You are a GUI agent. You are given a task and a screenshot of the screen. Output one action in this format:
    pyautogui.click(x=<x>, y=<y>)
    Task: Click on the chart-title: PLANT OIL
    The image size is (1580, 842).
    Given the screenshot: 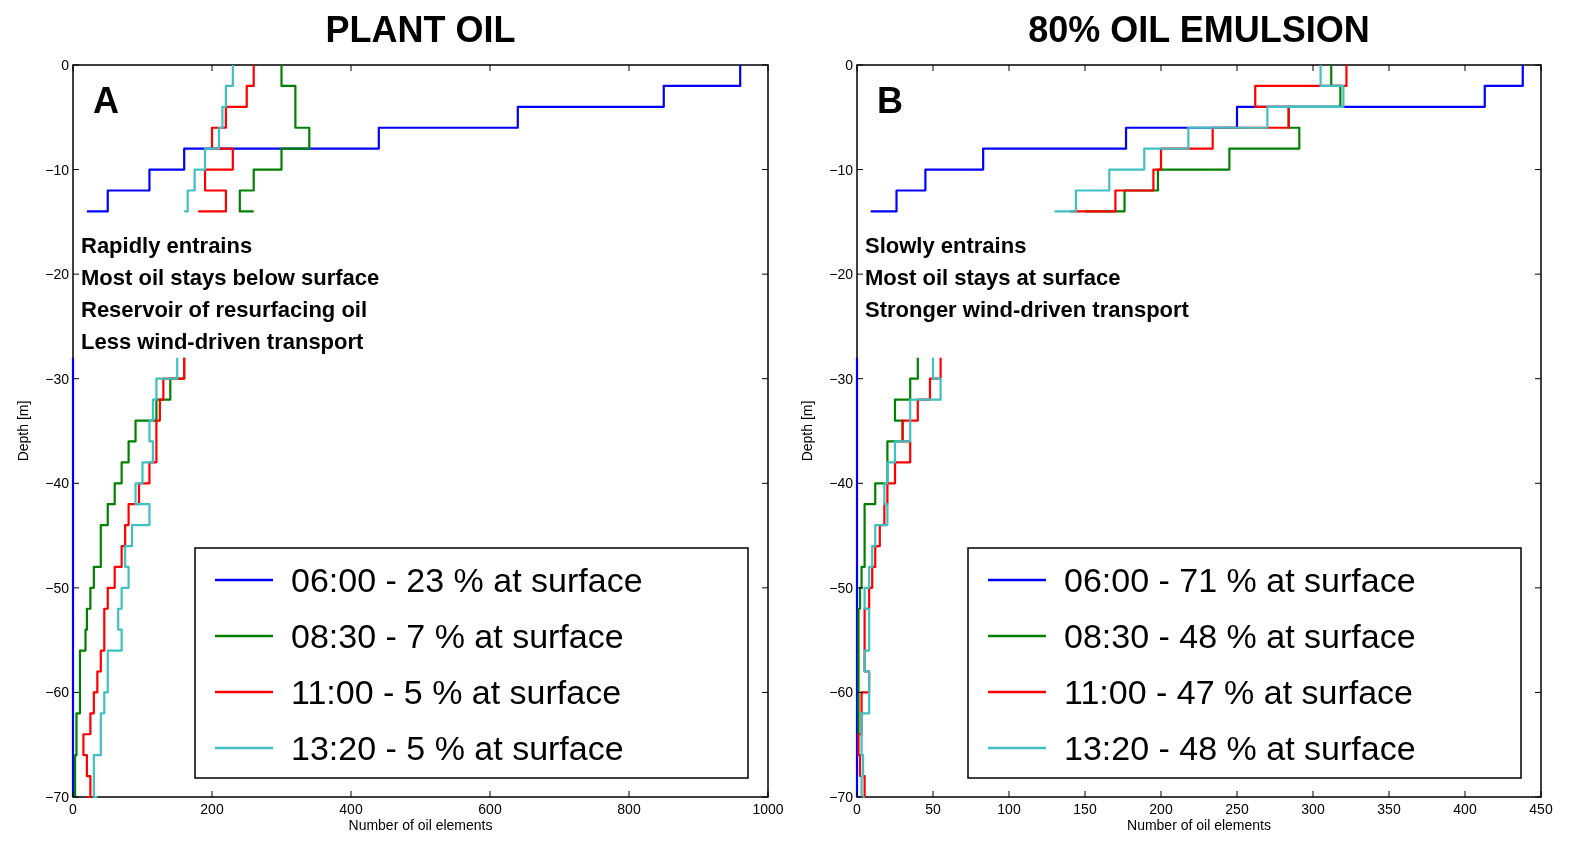 What is the action you would take?
    pyautogui.click(x=420, y=29)
    